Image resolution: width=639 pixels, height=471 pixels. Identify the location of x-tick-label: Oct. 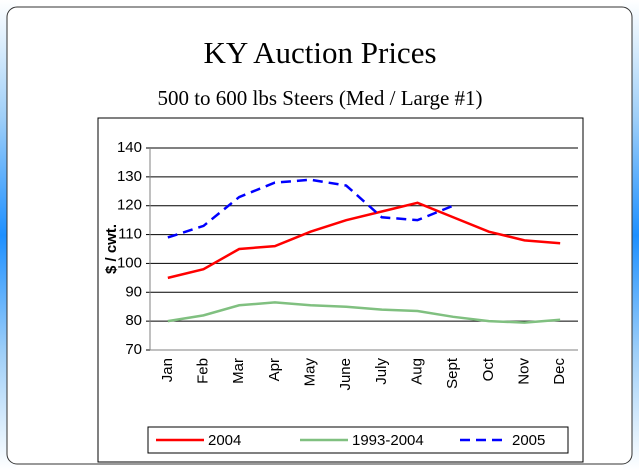
(488, 369).